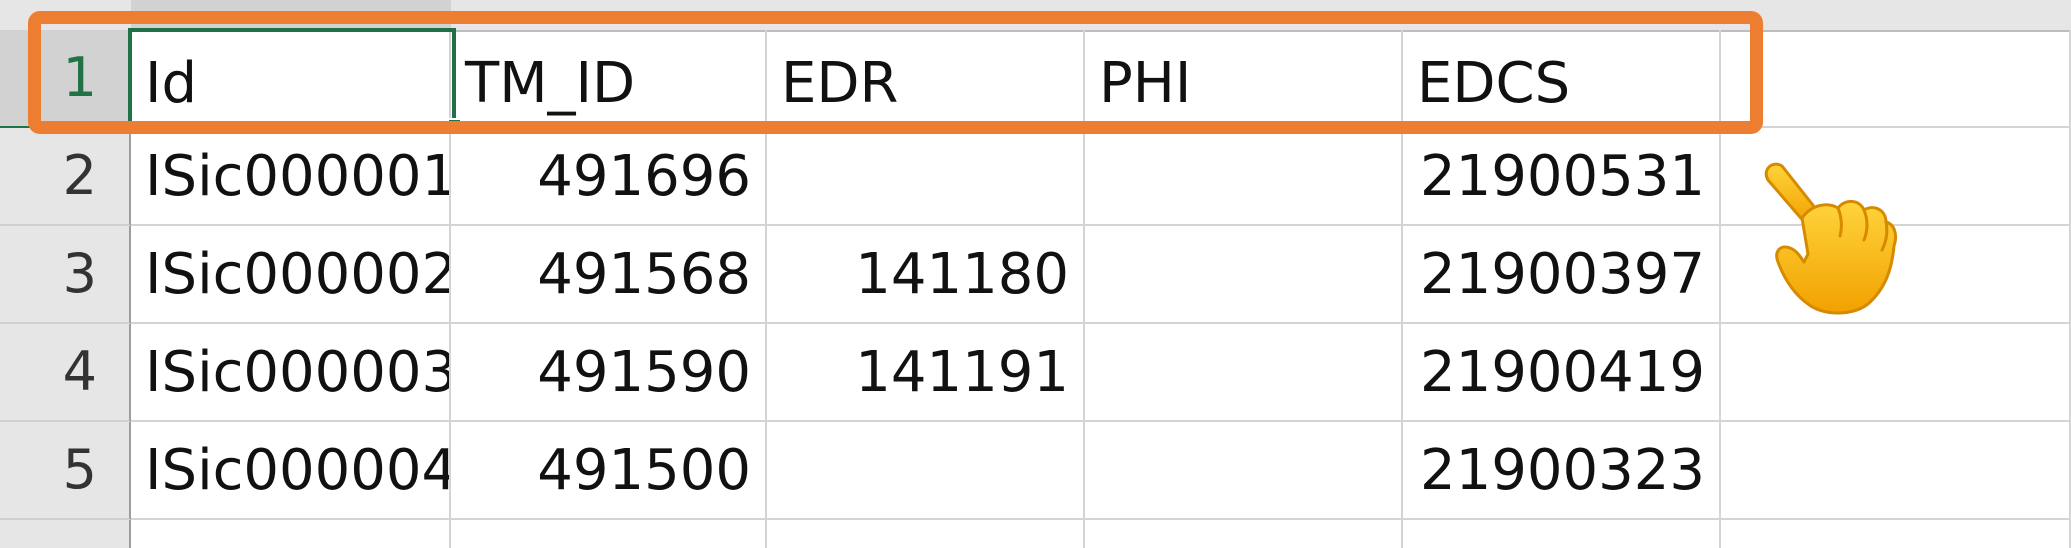 Image resolution: width=2071 pixels, height=548 pixels. What do you see at coordinates (1562, 177) in the screenshot?
I see `cell-edcs: 21900531` at bounding box center [1562, 177].